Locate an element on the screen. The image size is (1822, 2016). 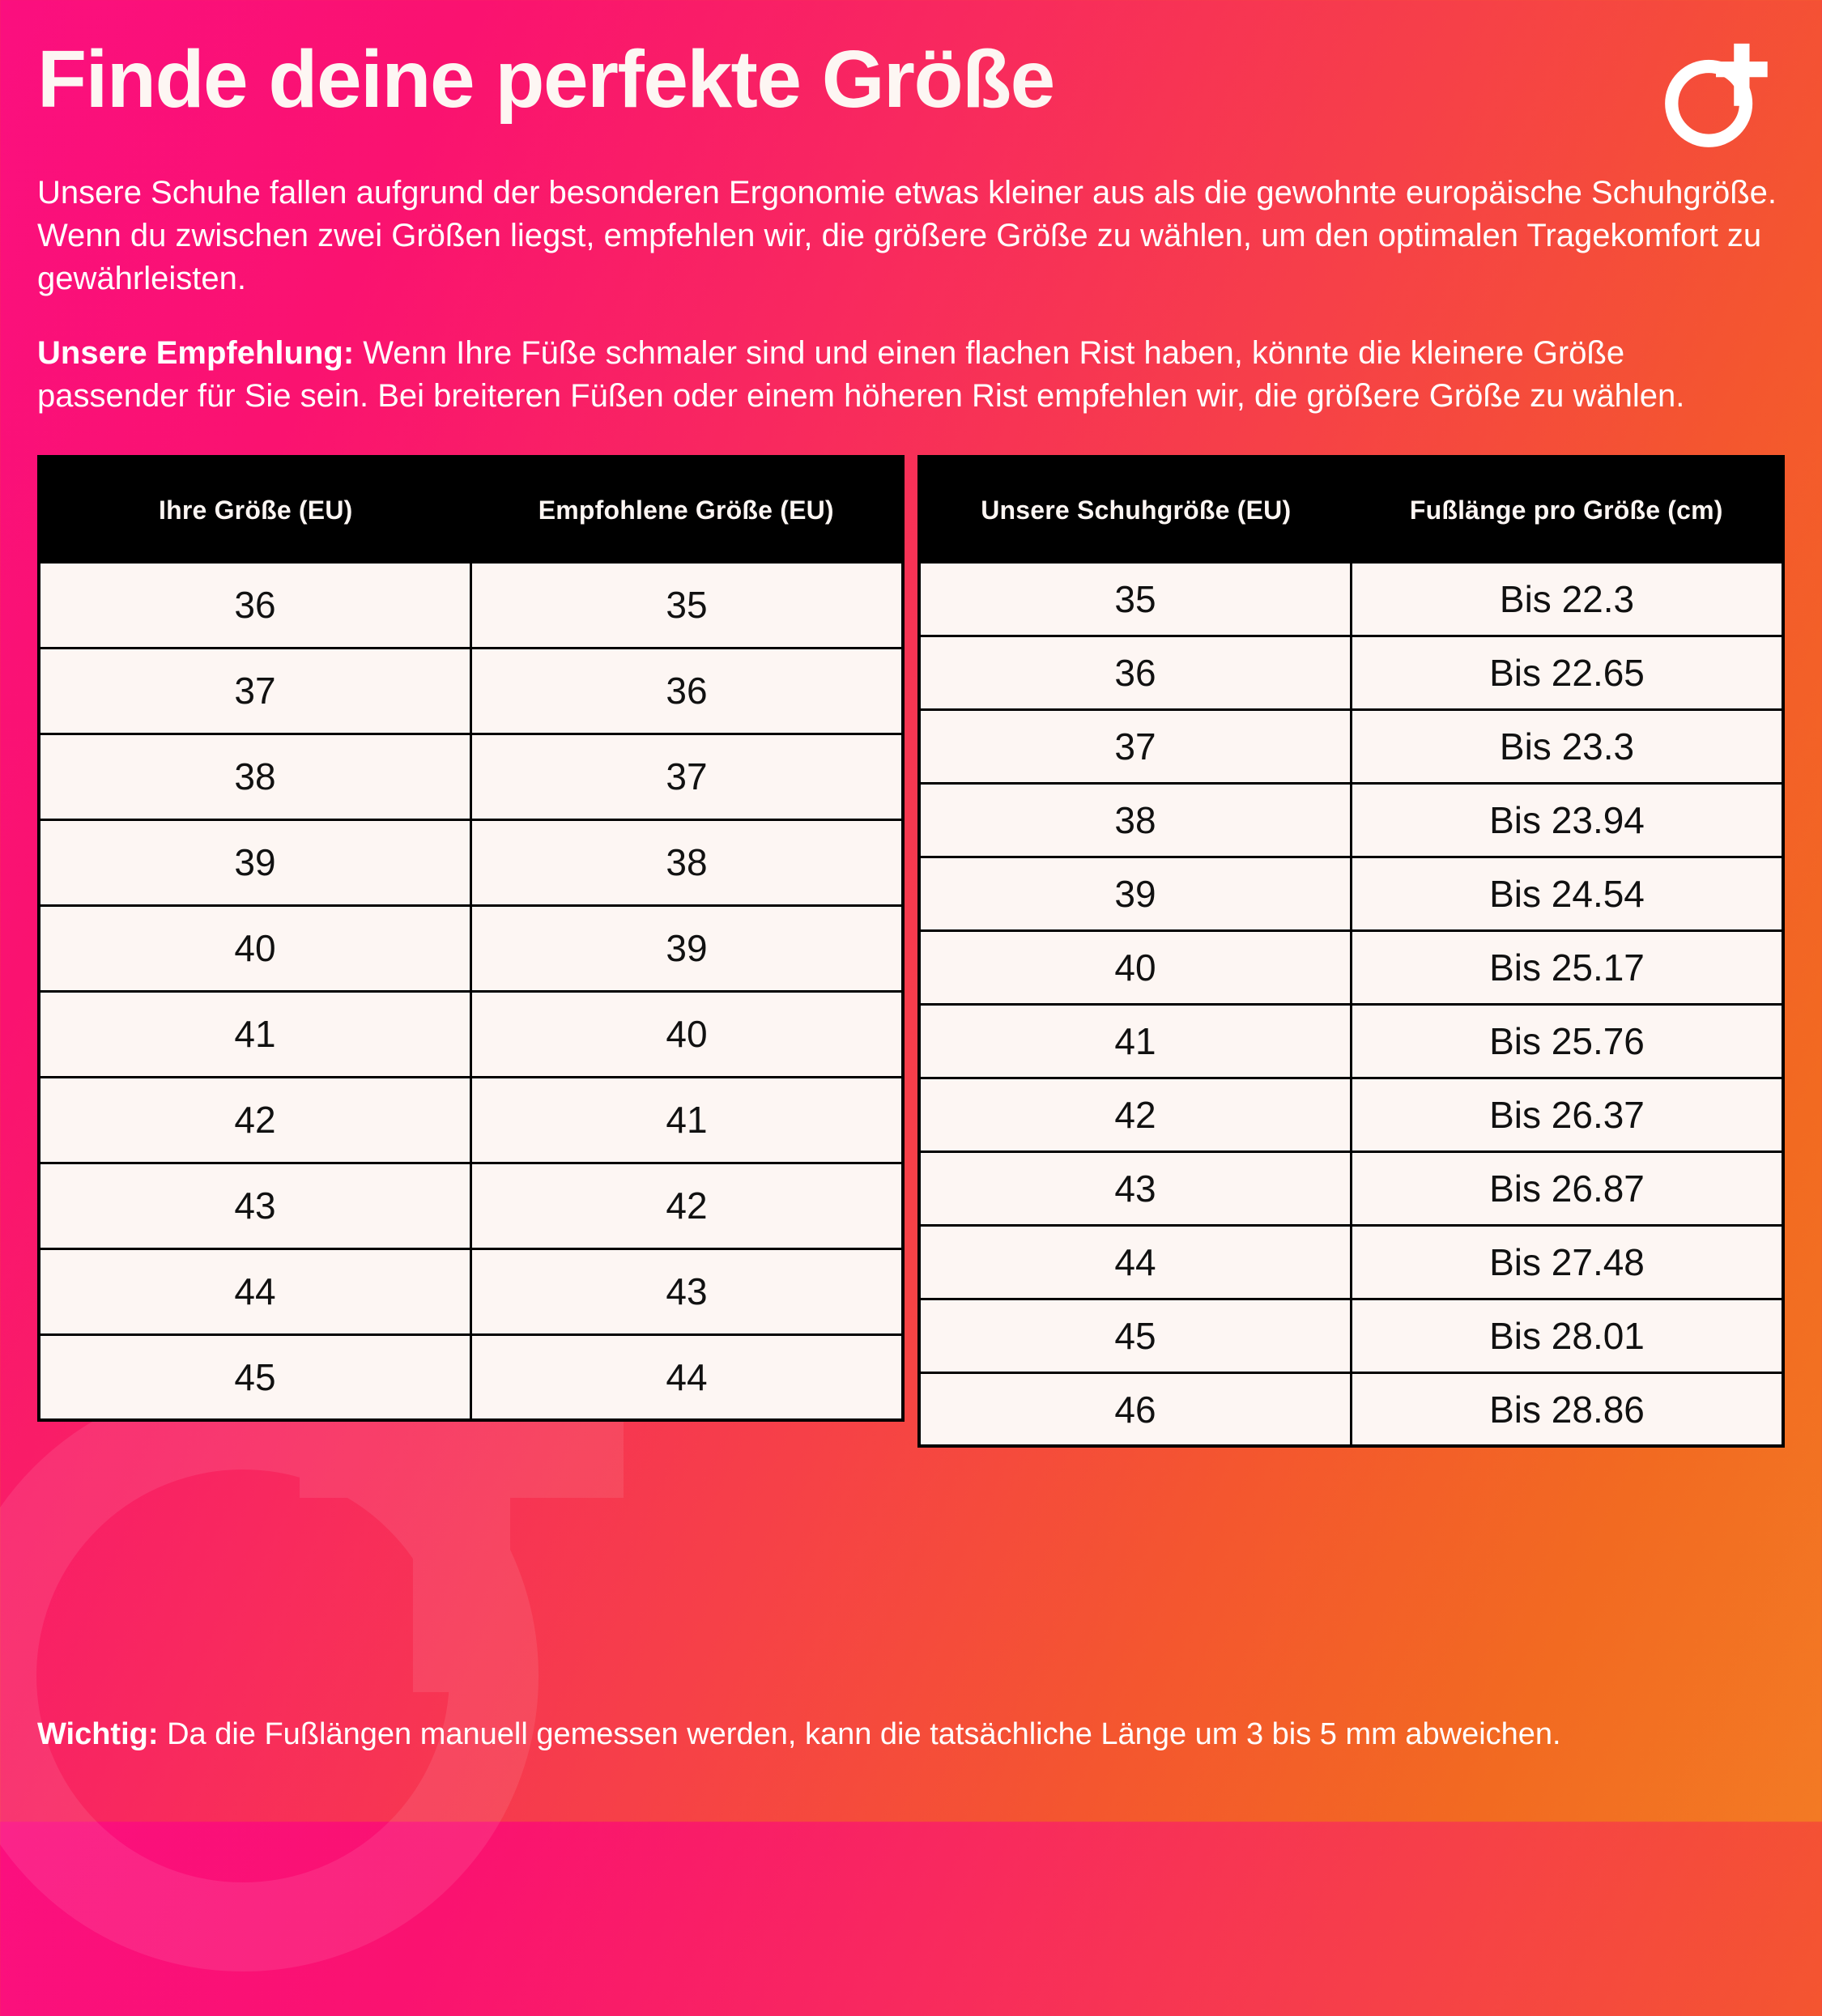
conversion-table-head: Ihre Größe (EU) Empfohlene Größe (EU) is located at coordinates (471, 510).